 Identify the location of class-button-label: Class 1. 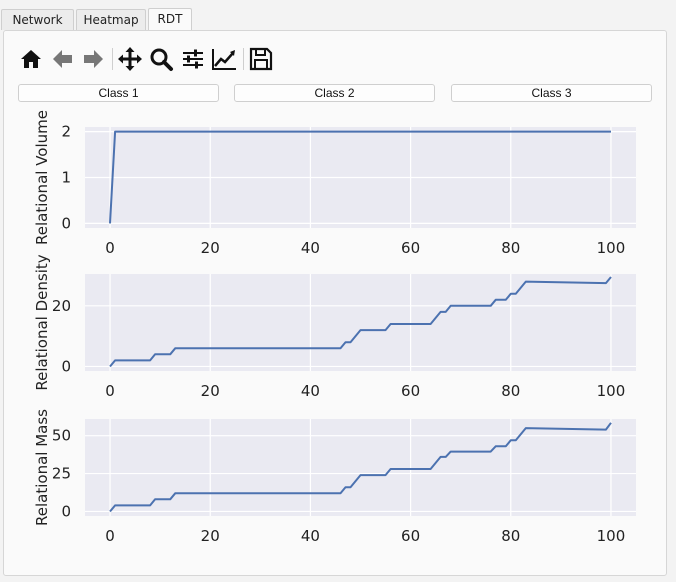
(118, 93).